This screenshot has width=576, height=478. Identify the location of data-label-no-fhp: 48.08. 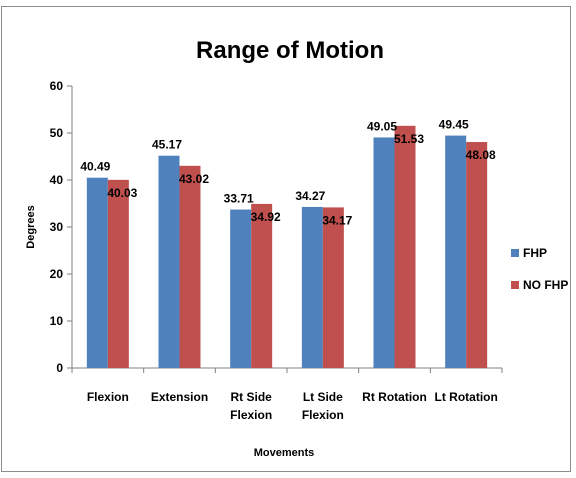
(481, 155).